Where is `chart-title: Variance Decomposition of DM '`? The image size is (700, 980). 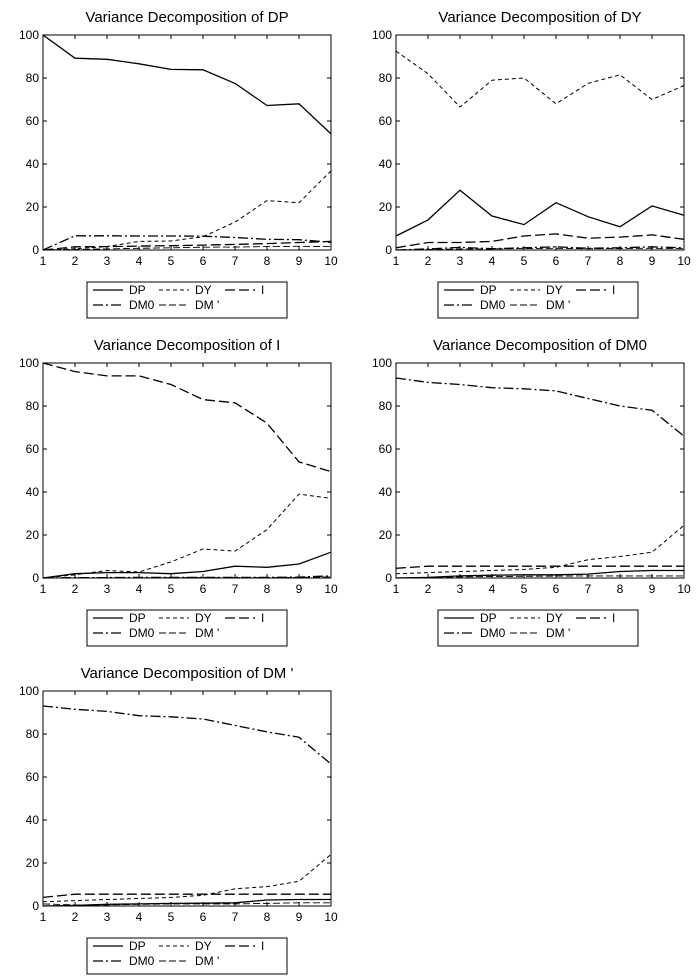 chart-title: Variance Decomposition of DM ' is located at coordinates (187, 673).